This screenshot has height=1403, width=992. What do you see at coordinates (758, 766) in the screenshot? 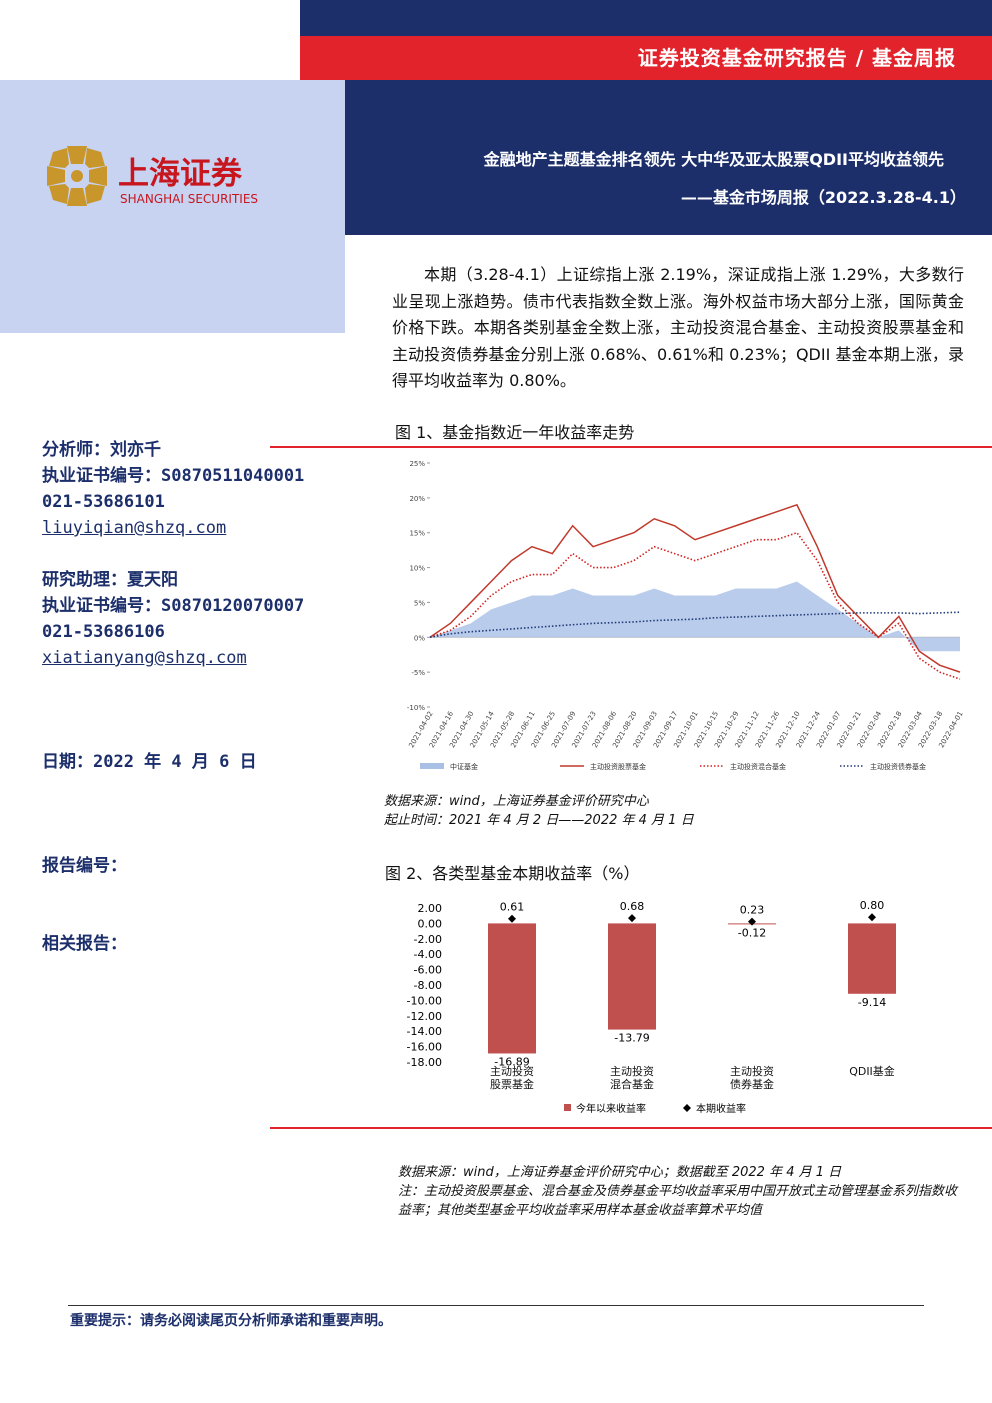
I see `legend-label: 主动投资混合基金` at bounding box center [758, 766].